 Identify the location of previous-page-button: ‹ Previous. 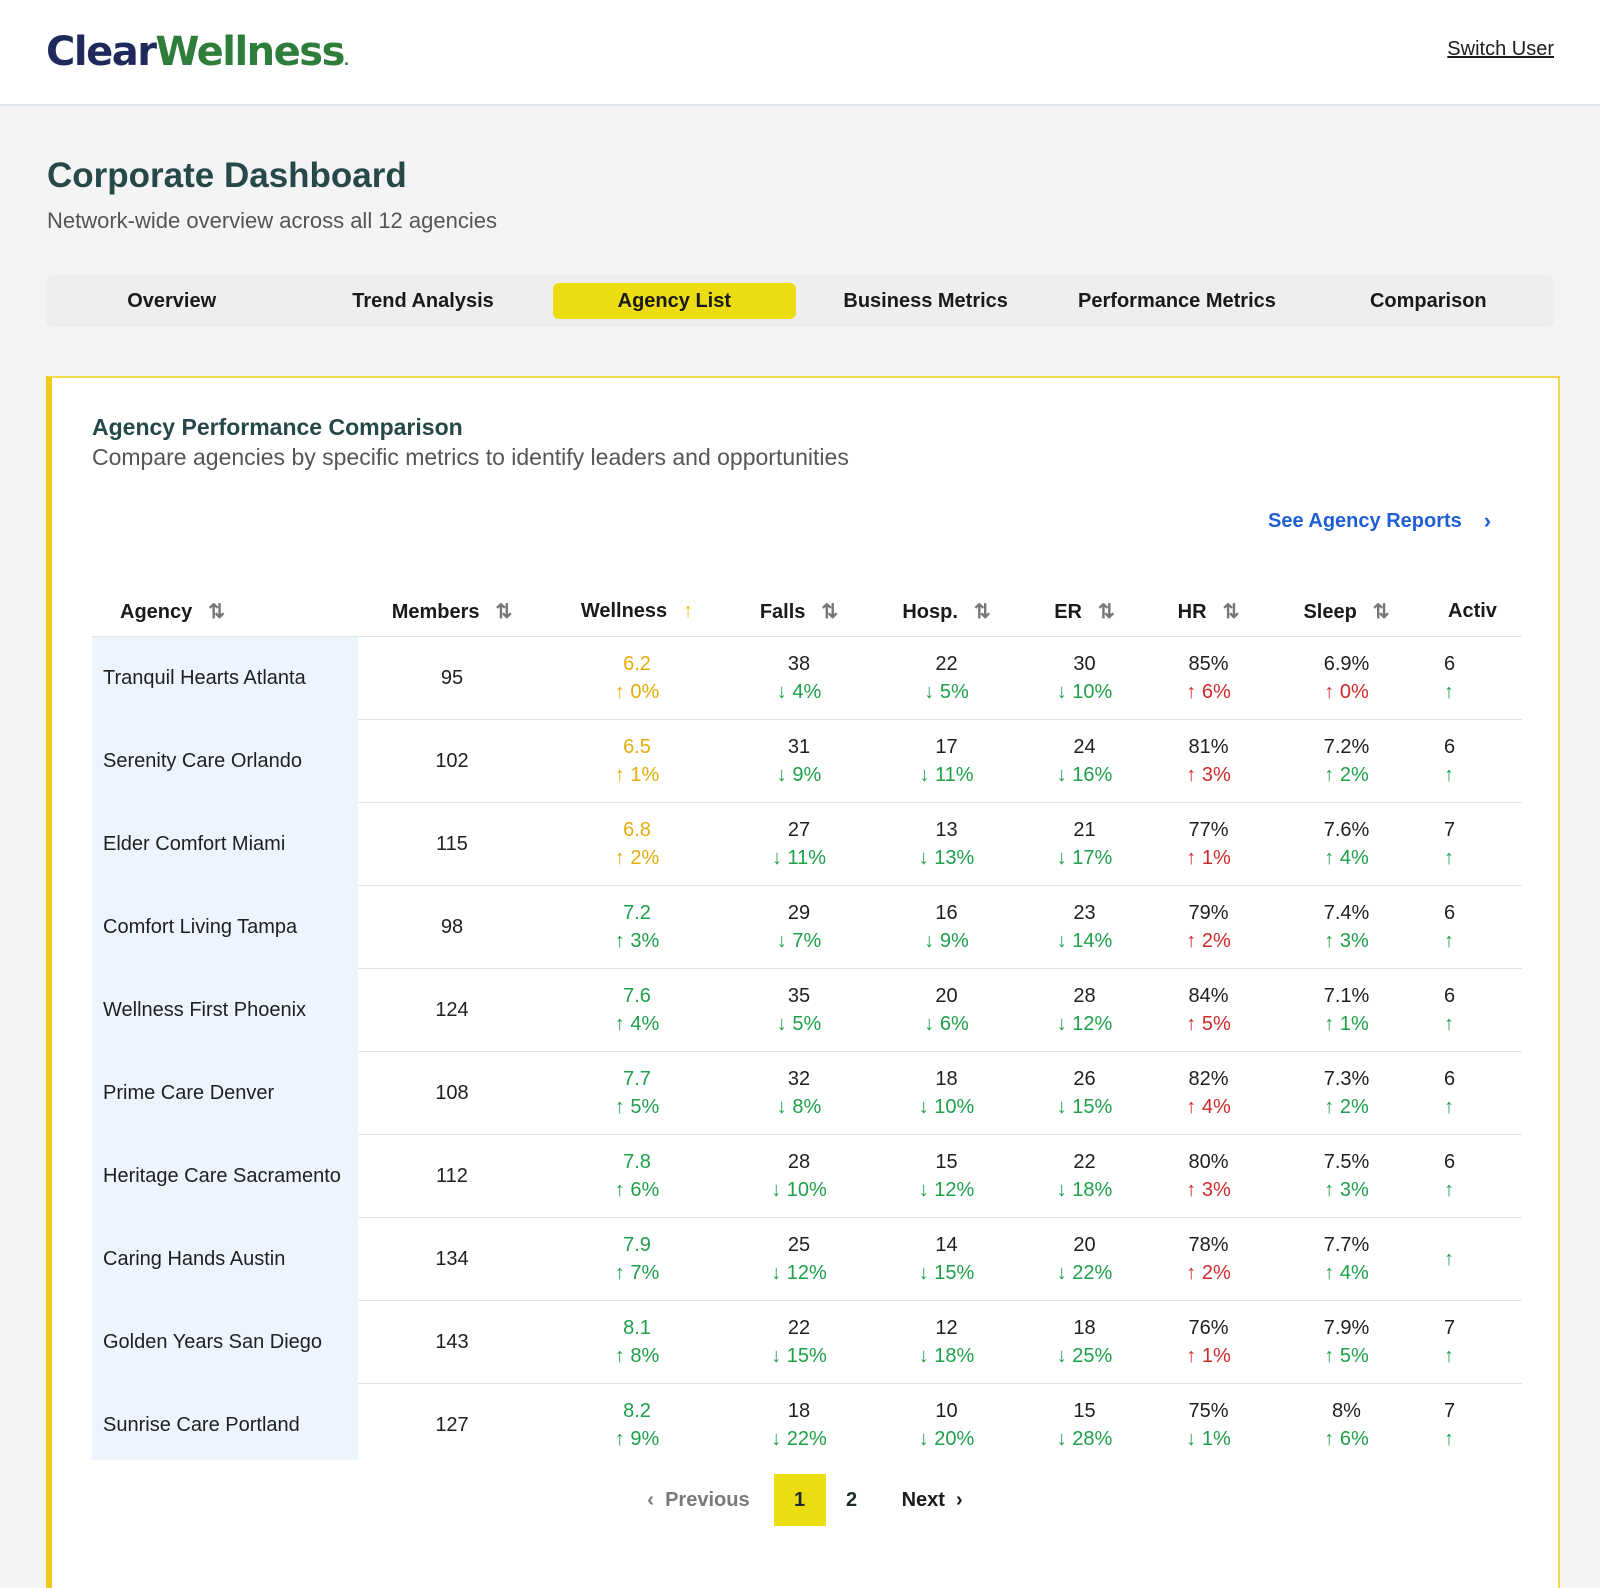
(698, 1500).